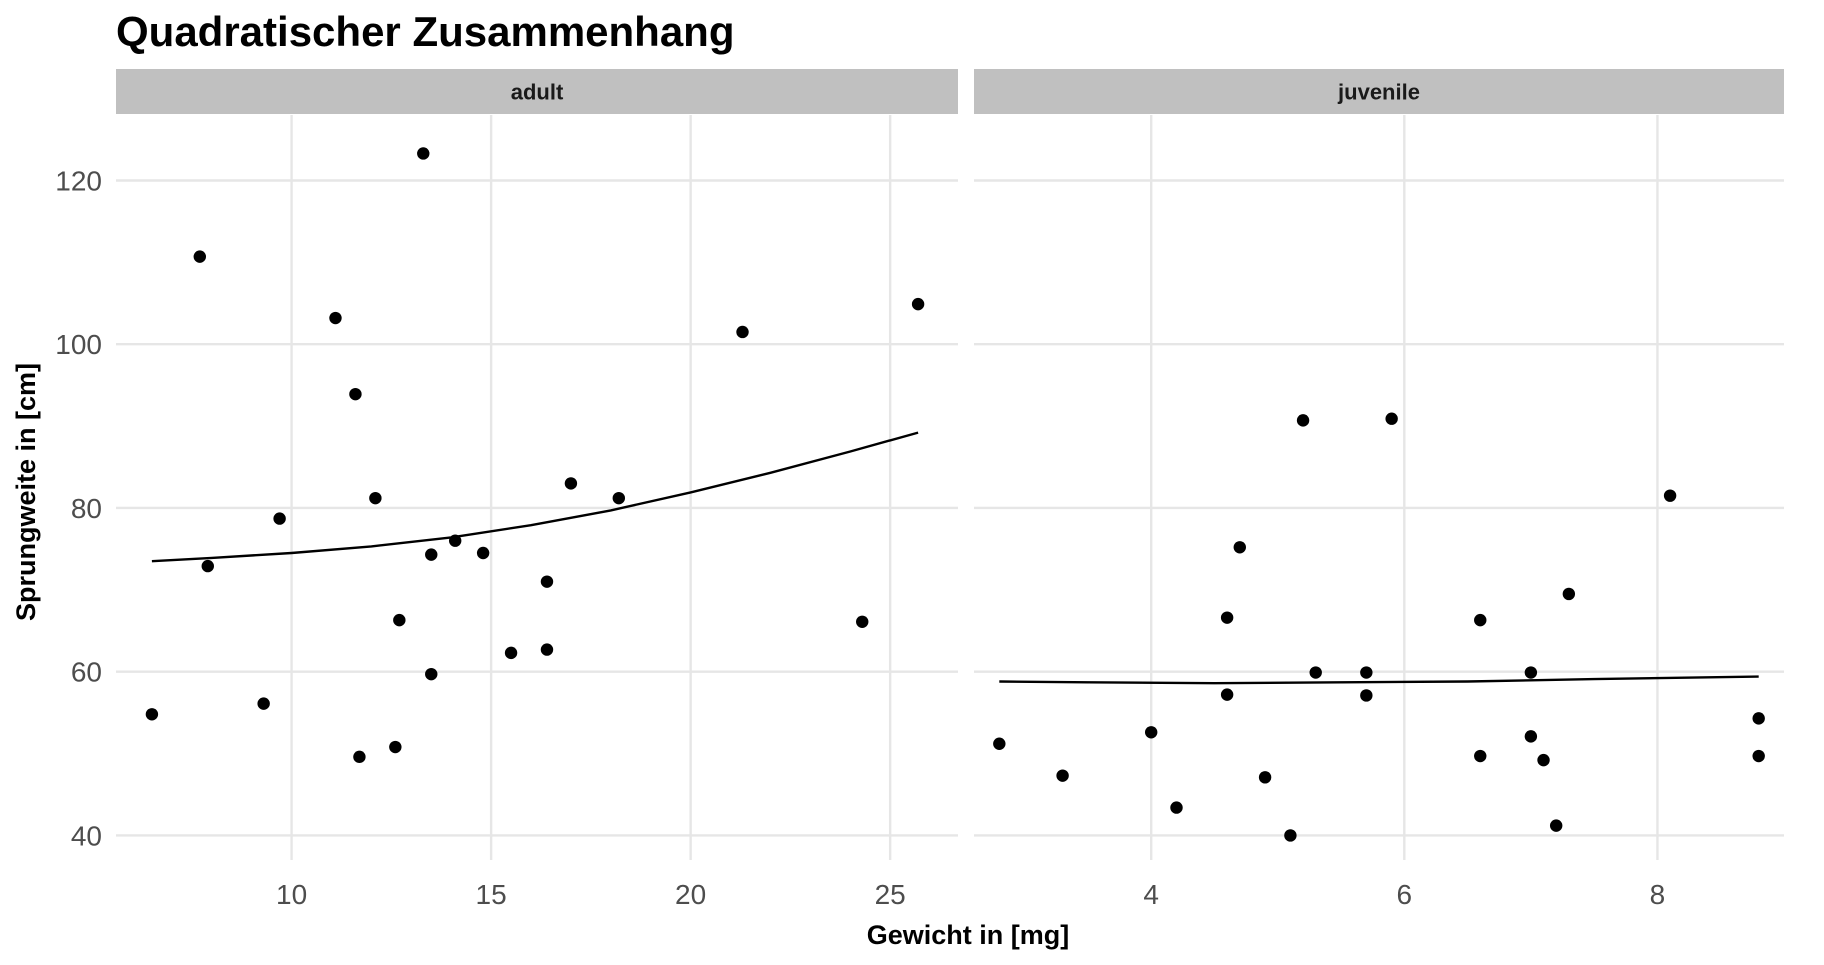  I want to click on facet-strip-juvenile, so click(1379, 91).